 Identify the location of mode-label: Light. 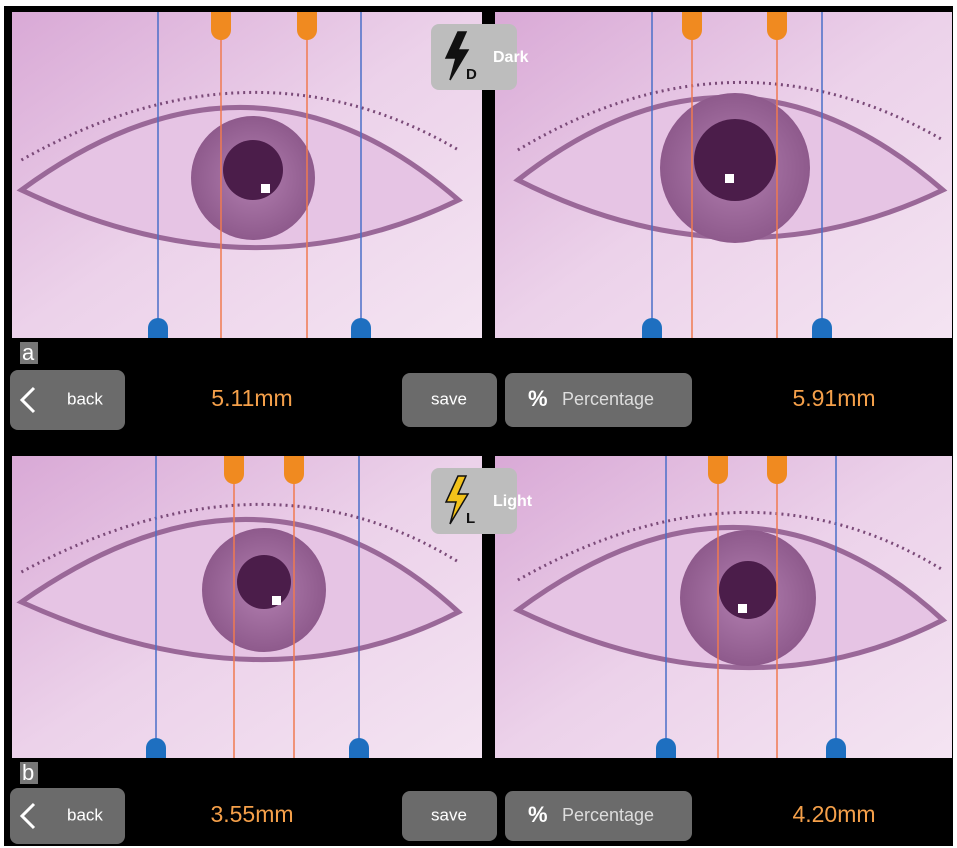
(513, 501).